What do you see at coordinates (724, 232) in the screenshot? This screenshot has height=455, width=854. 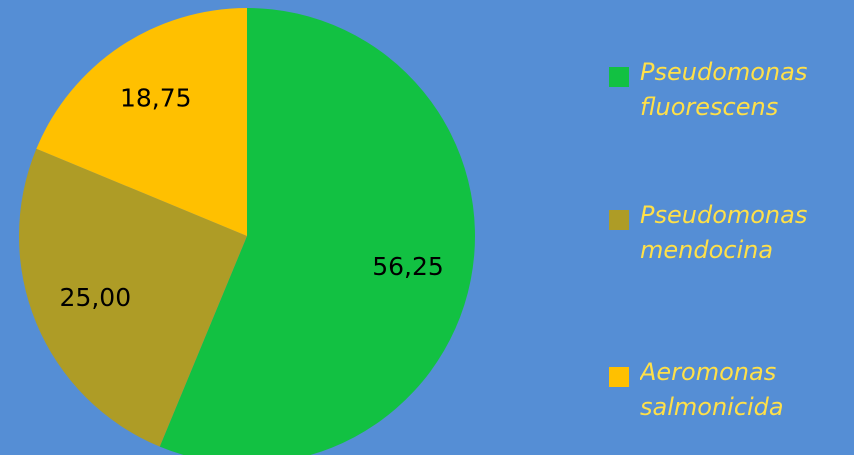 I see `legend-label: Pseudomonas mendocina` at bounding box center [724, 232].